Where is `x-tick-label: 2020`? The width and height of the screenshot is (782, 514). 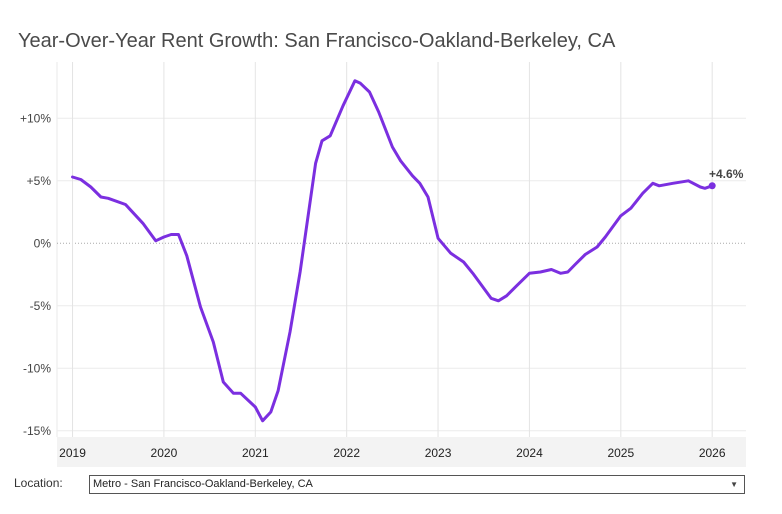 x-tick-label: 2020 is located at coordinates (164, 453).